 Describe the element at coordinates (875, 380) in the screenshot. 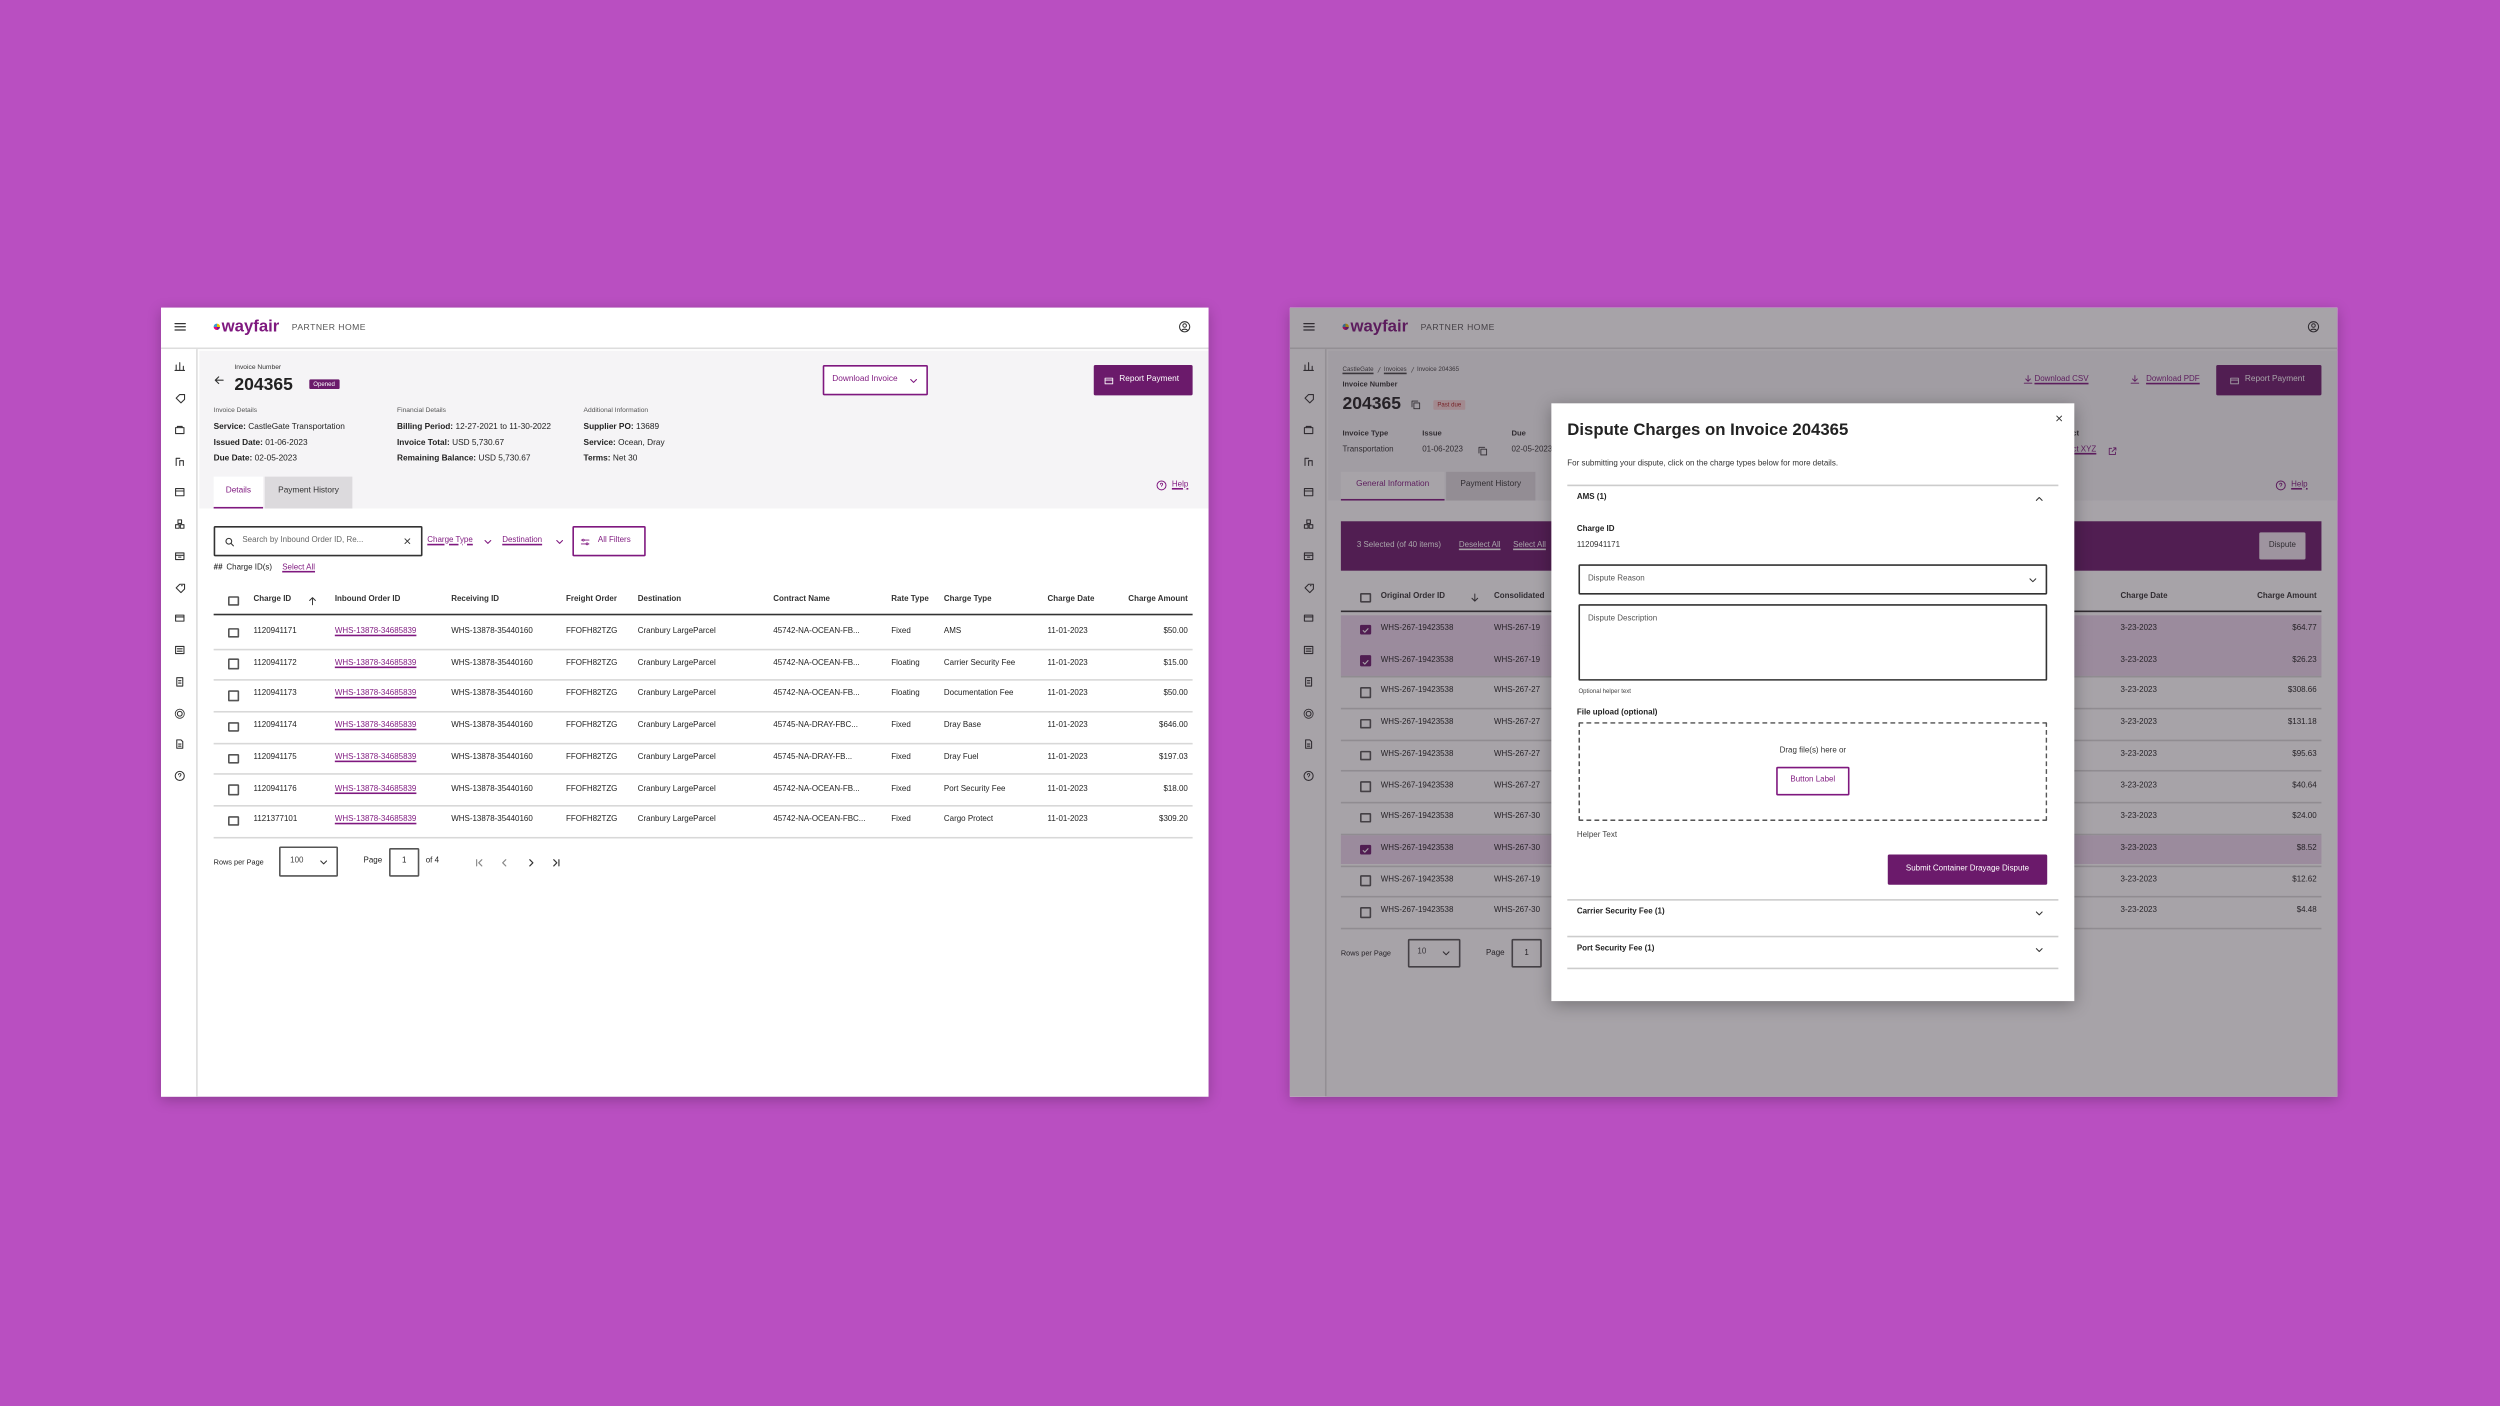

I see `download-button` at that location.